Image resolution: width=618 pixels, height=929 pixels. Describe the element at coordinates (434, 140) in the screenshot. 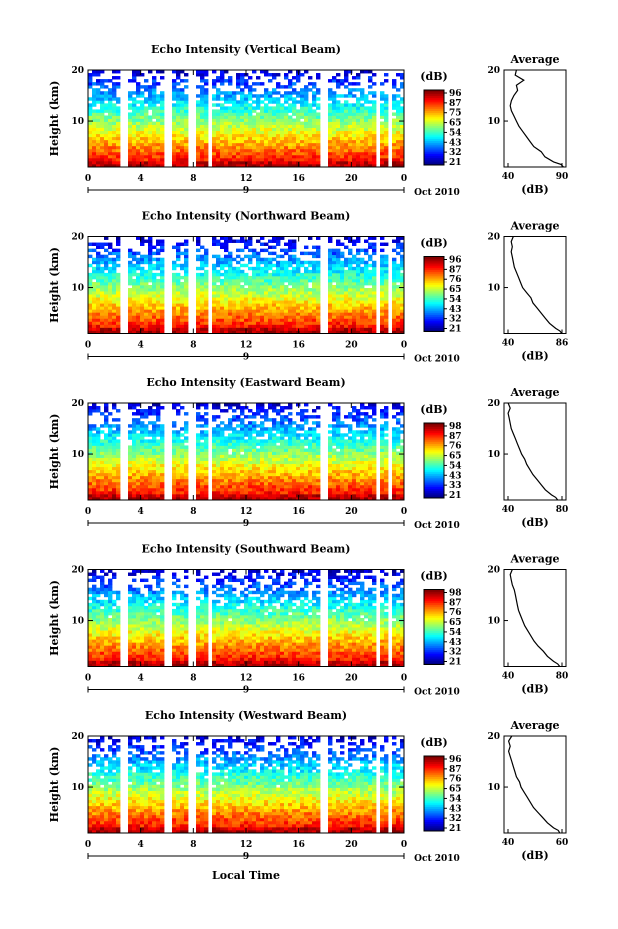

I see `colorbar-swatch` at that location.